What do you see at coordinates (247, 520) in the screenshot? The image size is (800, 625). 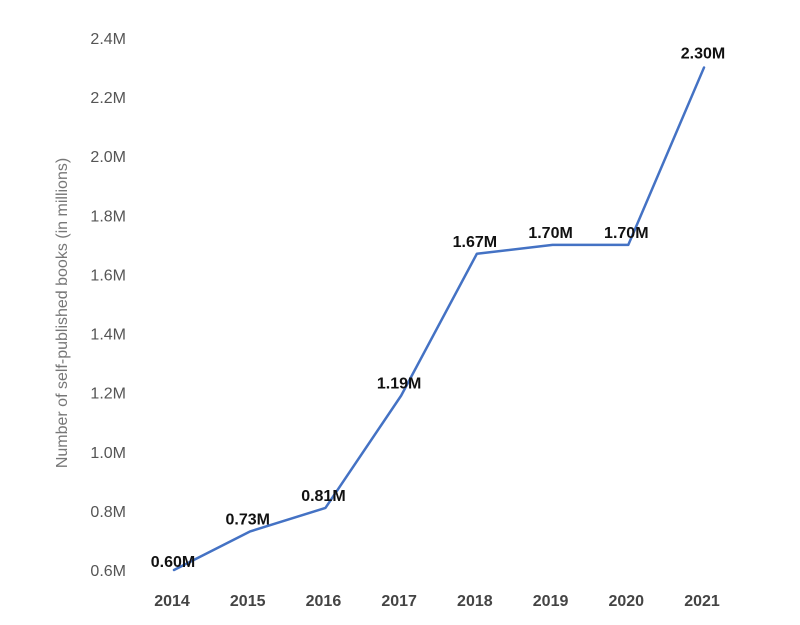 I see `data-label: 0.73M` at bounding box center [247, 520].